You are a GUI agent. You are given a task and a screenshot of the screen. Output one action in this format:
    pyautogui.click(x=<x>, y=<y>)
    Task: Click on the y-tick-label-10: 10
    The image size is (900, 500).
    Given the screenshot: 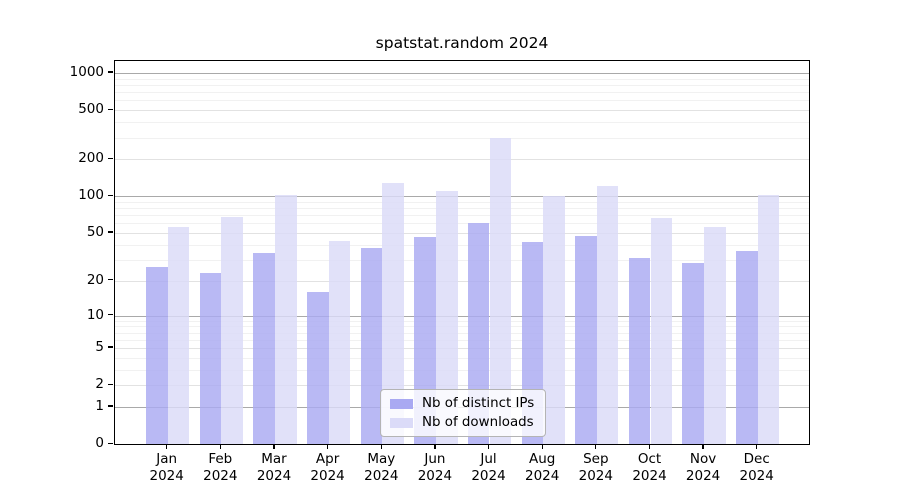 What is the action you would take?
    pyautogui.click(x=95, y=314)
    